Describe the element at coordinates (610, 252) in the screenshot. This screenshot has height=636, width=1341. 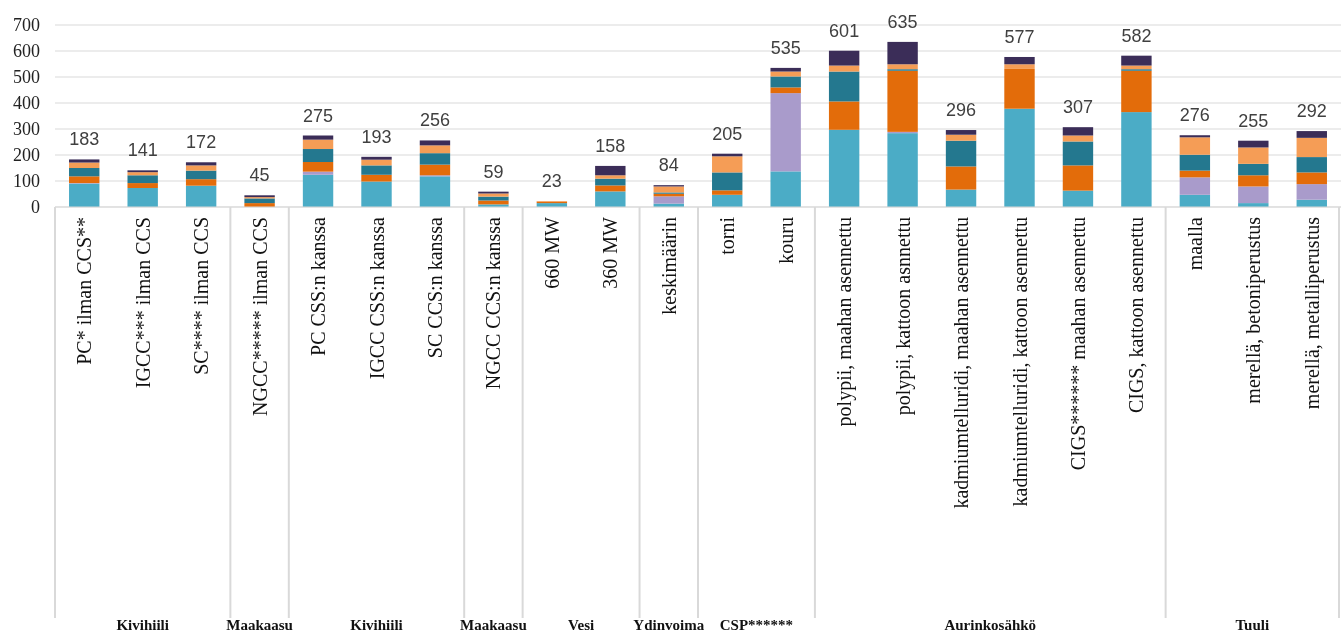
I see `x-tick-label: 360 MW` at that location.